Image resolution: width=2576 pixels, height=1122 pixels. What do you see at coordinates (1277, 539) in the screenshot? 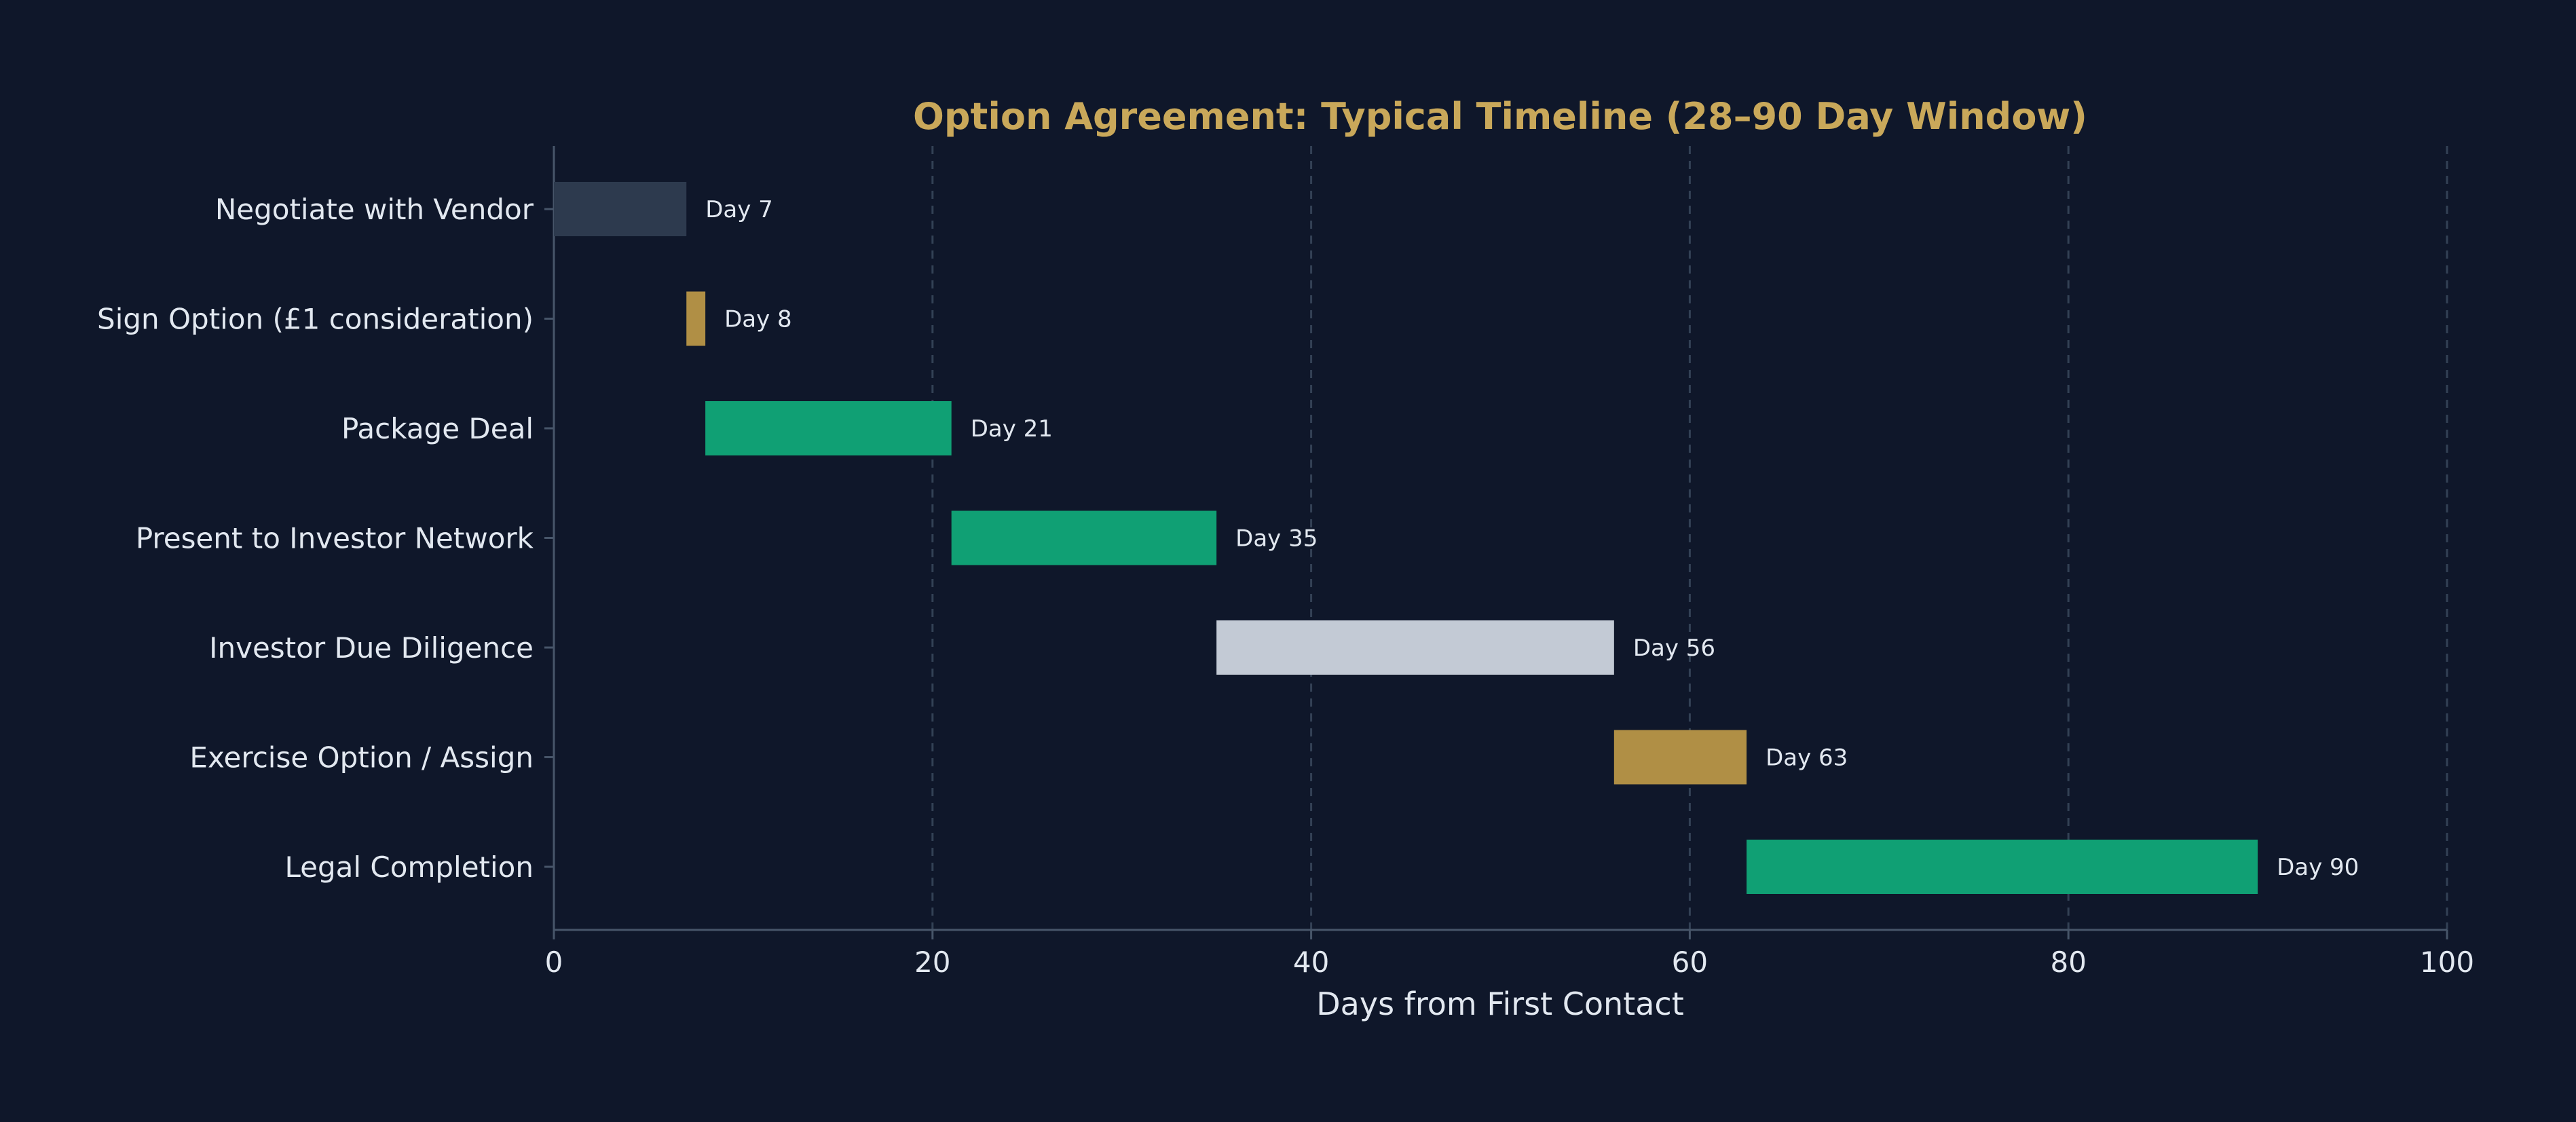
I see `bar-data-label: Day 35` at bounding box center [1277, 539].